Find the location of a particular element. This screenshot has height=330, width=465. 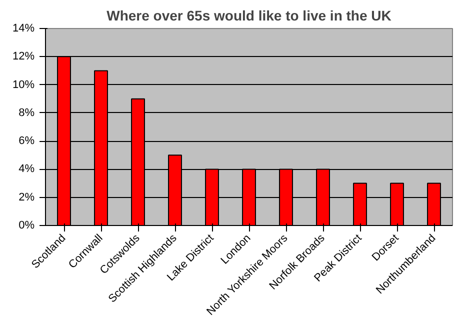

y-tick-label: 6% is located at coordinates (26, 141).